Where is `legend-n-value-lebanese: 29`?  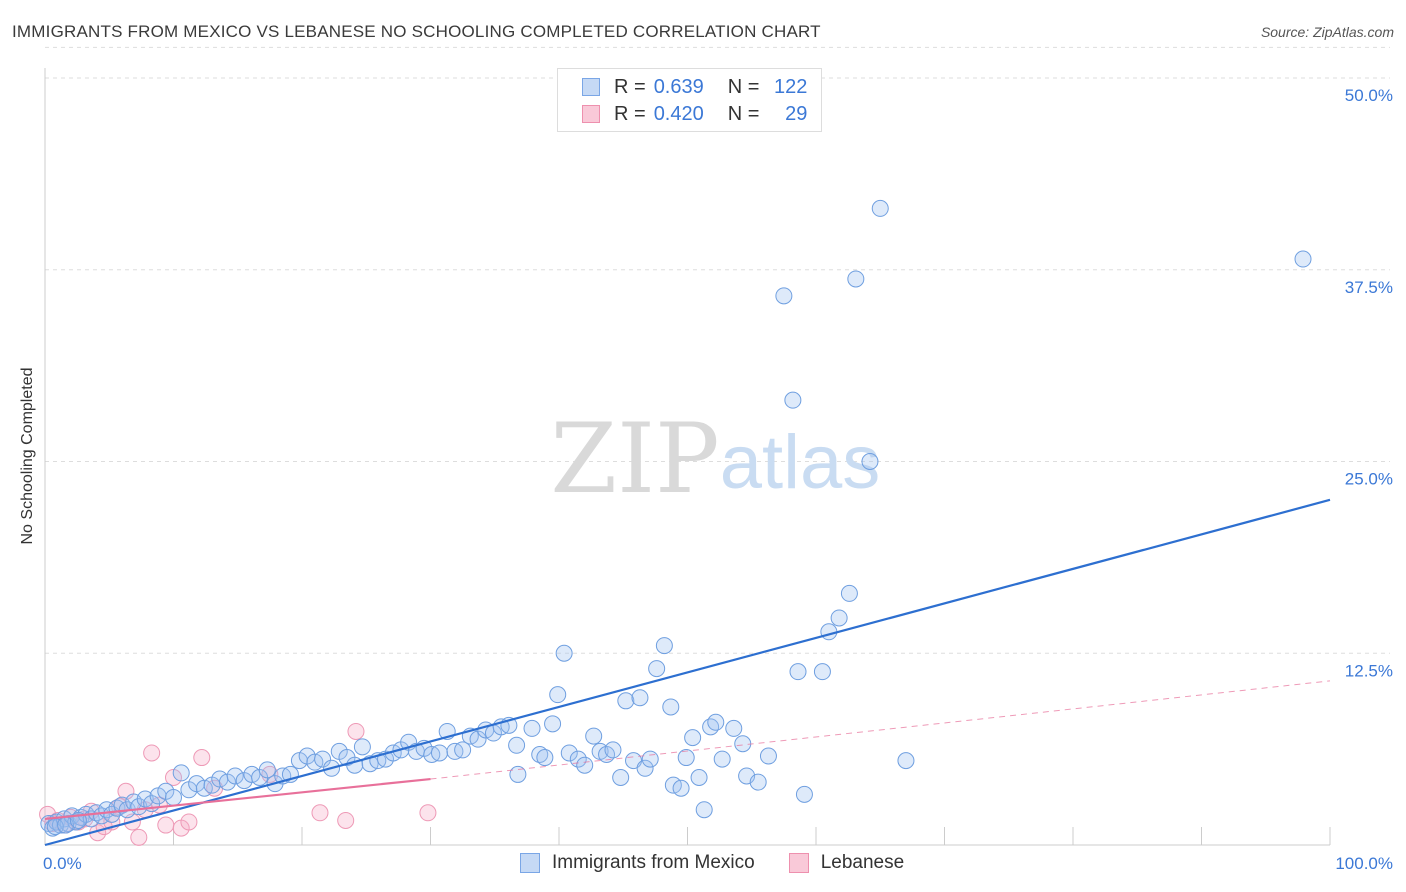 legend-n-value-lebanese: 29 is located at coordinates (796, 113).